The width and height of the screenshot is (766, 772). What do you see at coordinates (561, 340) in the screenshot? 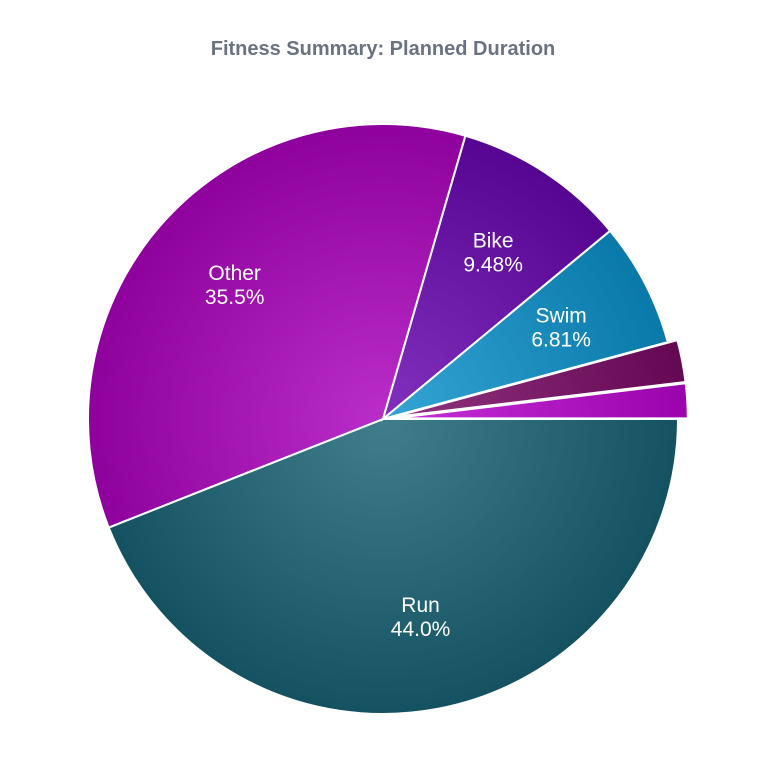
I see `slice-value-swim: 6.81%` at bounding box center [561, 340].